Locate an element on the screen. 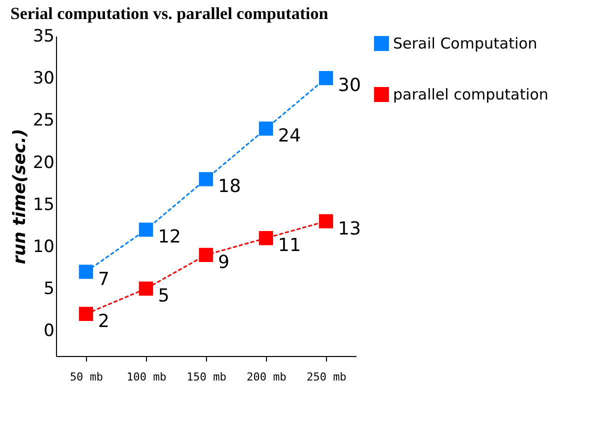  y-tick-label: 30 is located at coordinates (43, 78).